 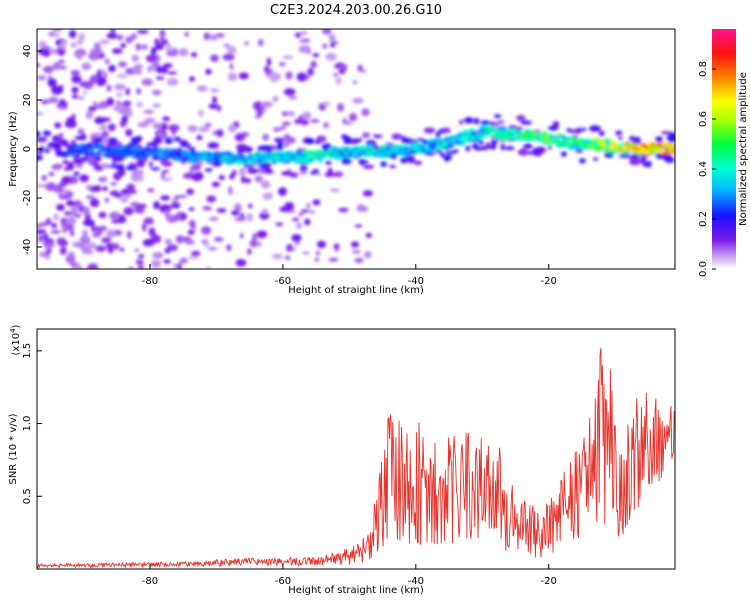 I want to click on colorbar-tick-label: 0.2, so click(x=703, y=219).